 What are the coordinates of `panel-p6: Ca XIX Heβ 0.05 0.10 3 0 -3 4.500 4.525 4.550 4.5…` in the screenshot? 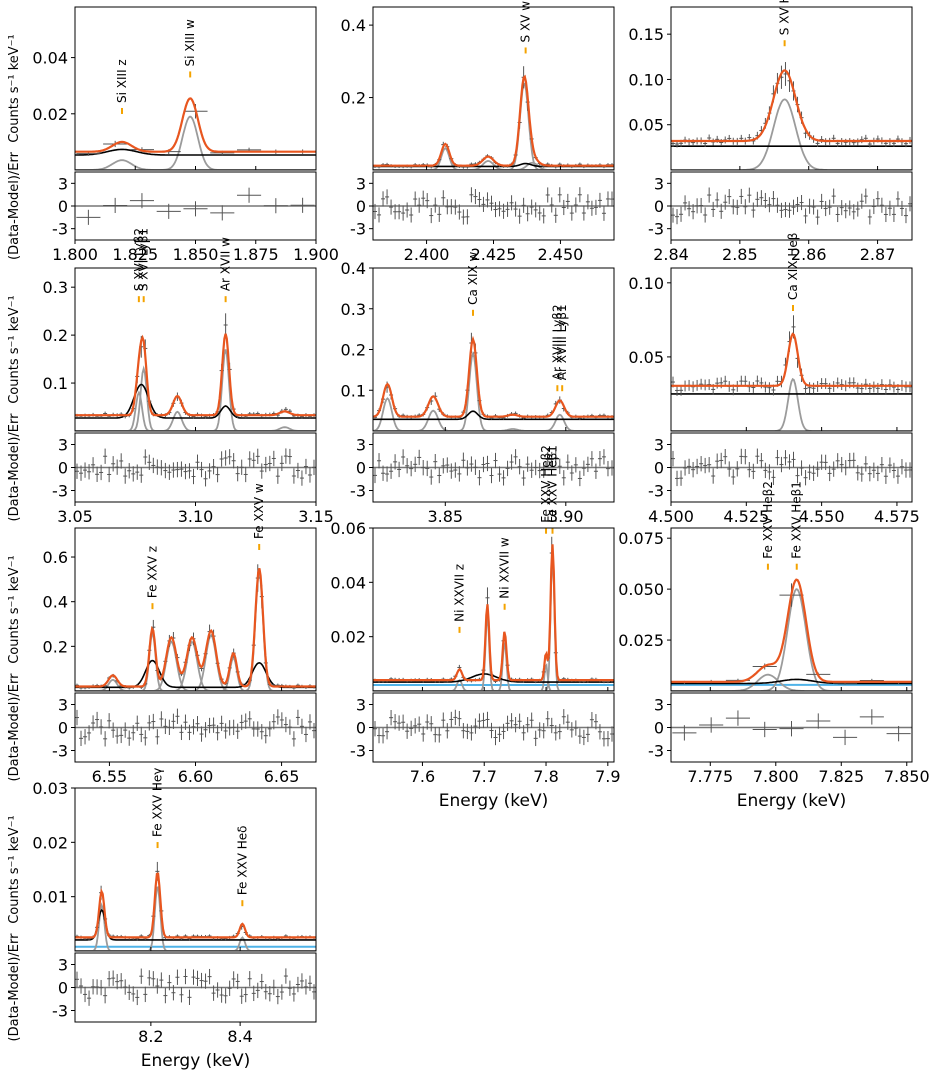 It's located at (773, 379).